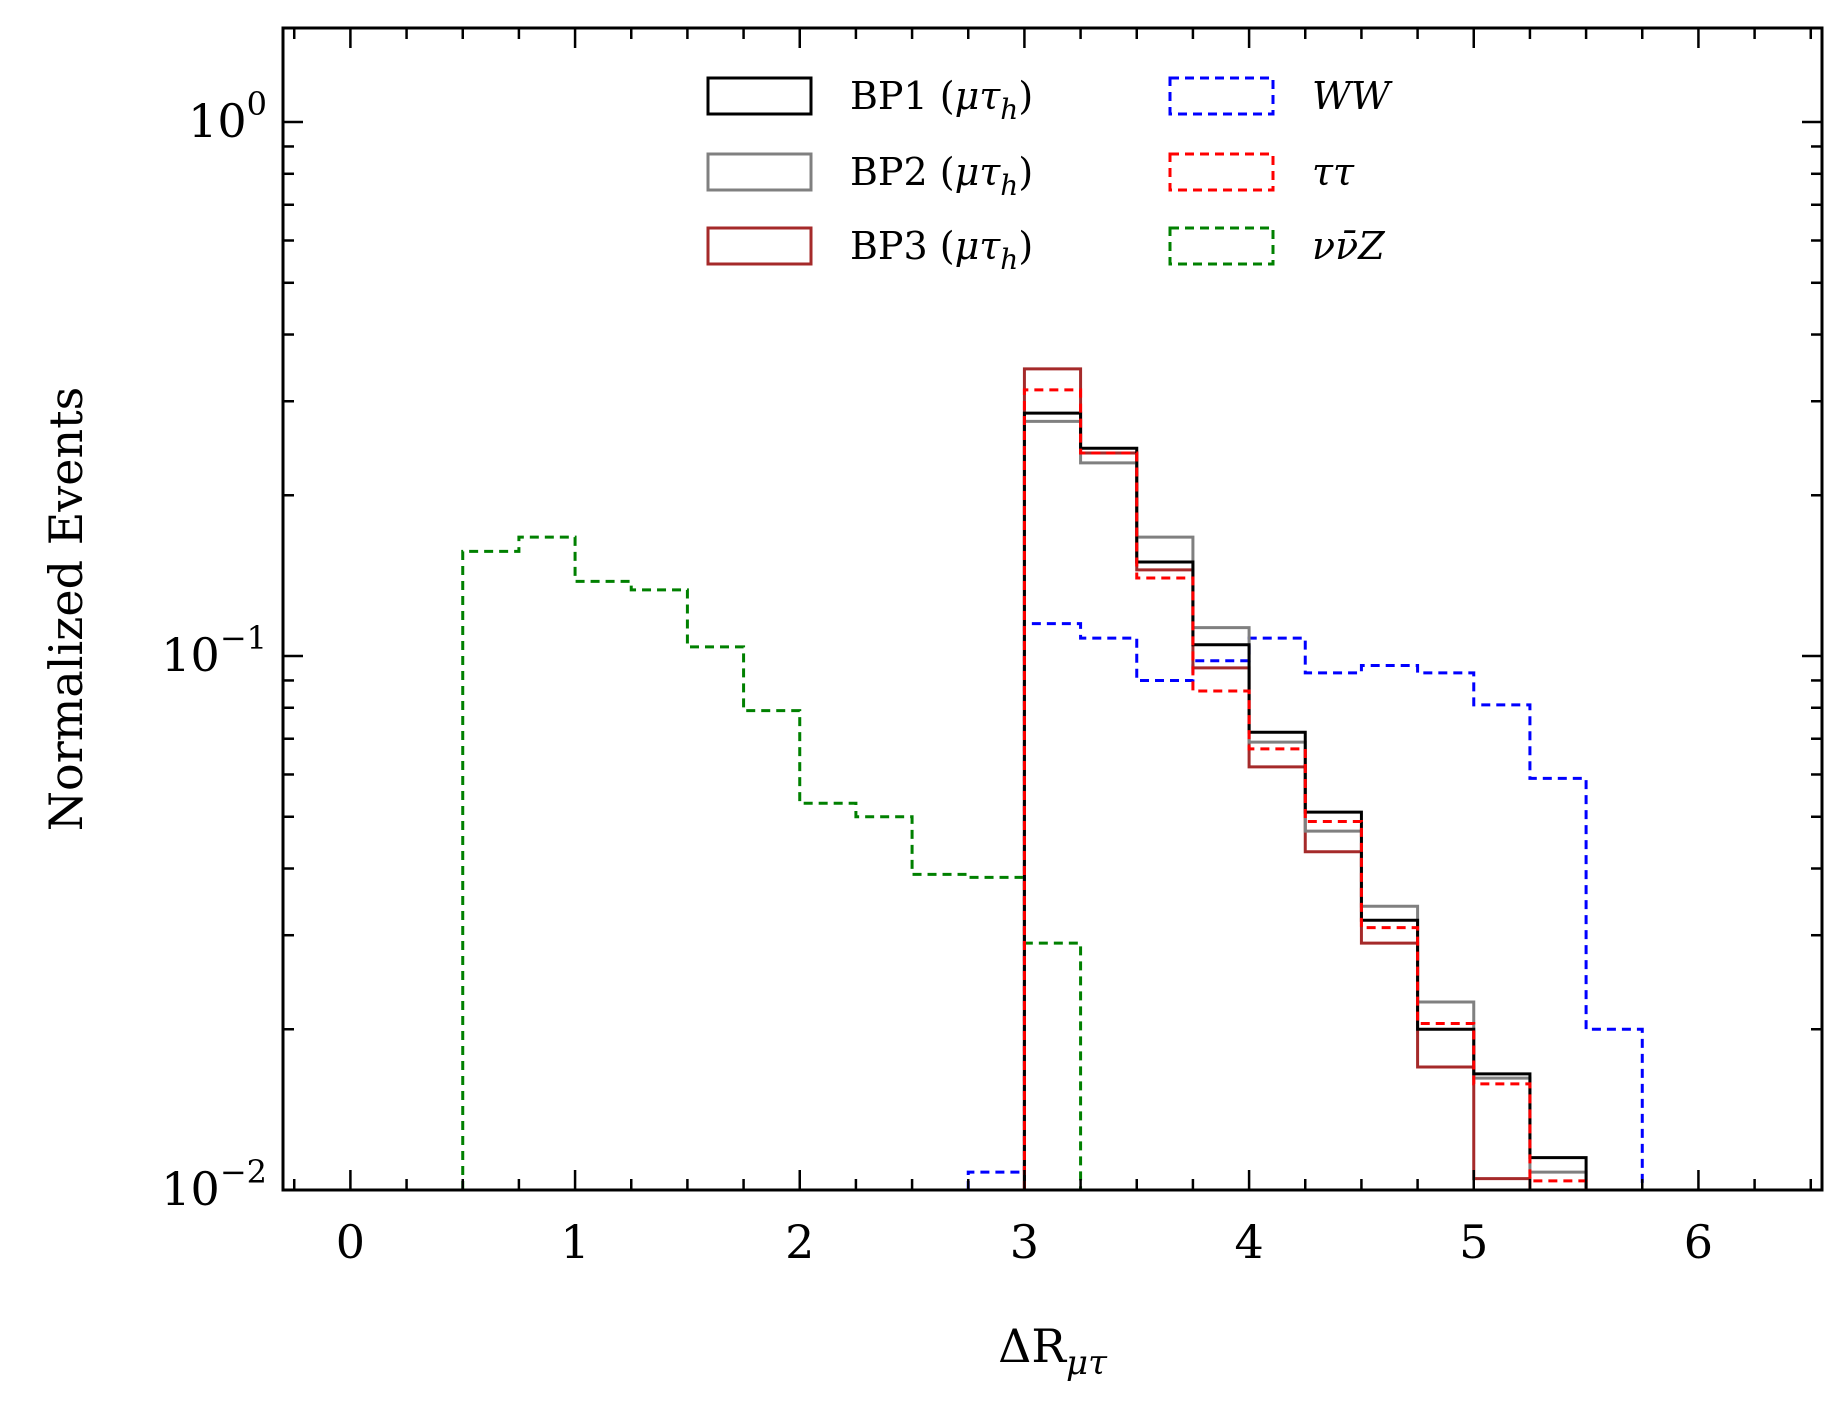 The image size is (1846, 1408). I want to click on legend-label-bp2: BP2 (μτh), so click(941, 176).